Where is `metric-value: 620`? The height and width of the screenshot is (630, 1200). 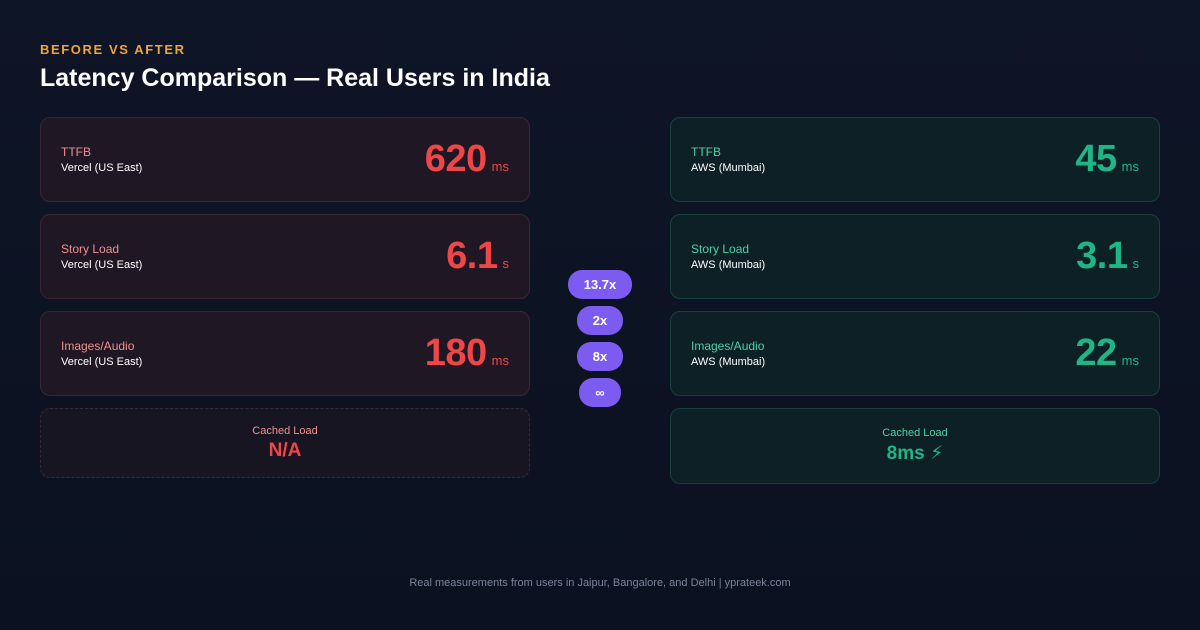
metric-value: 620 is located at coordinates (455, 159).